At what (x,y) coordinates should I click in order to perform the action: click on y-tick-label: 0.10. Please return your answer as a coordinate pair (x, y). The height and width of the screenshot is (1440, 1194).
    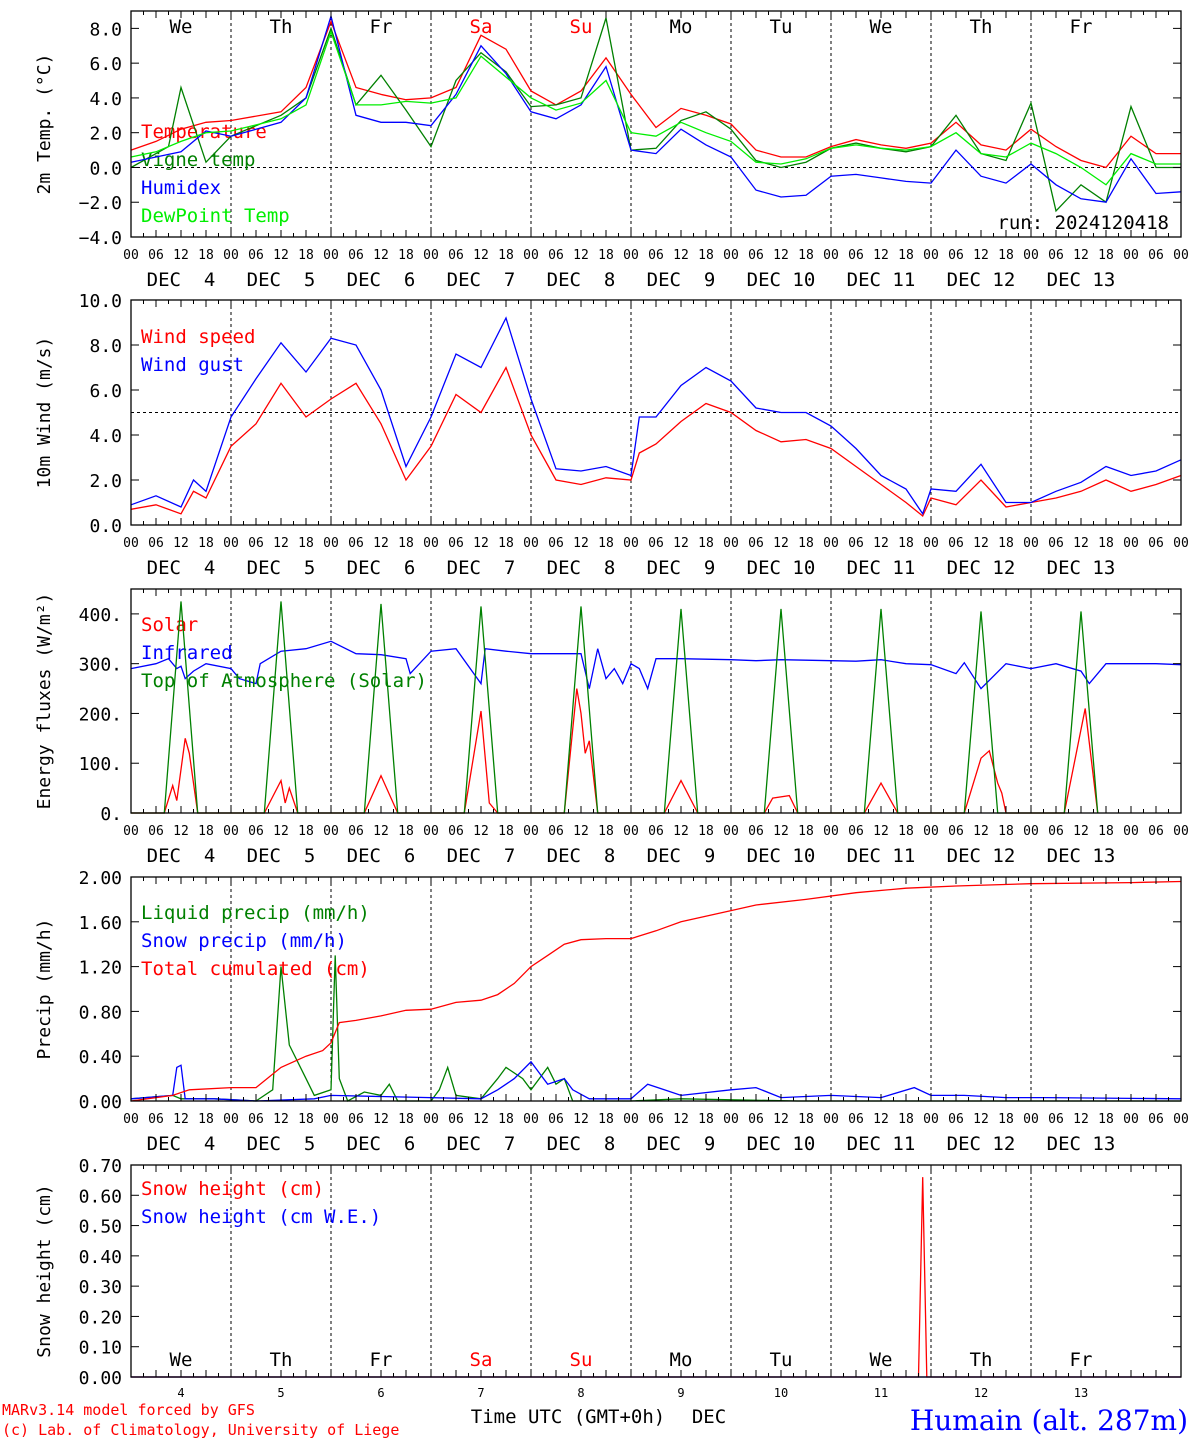
    Looking at the image, I should click on (100, 1348).